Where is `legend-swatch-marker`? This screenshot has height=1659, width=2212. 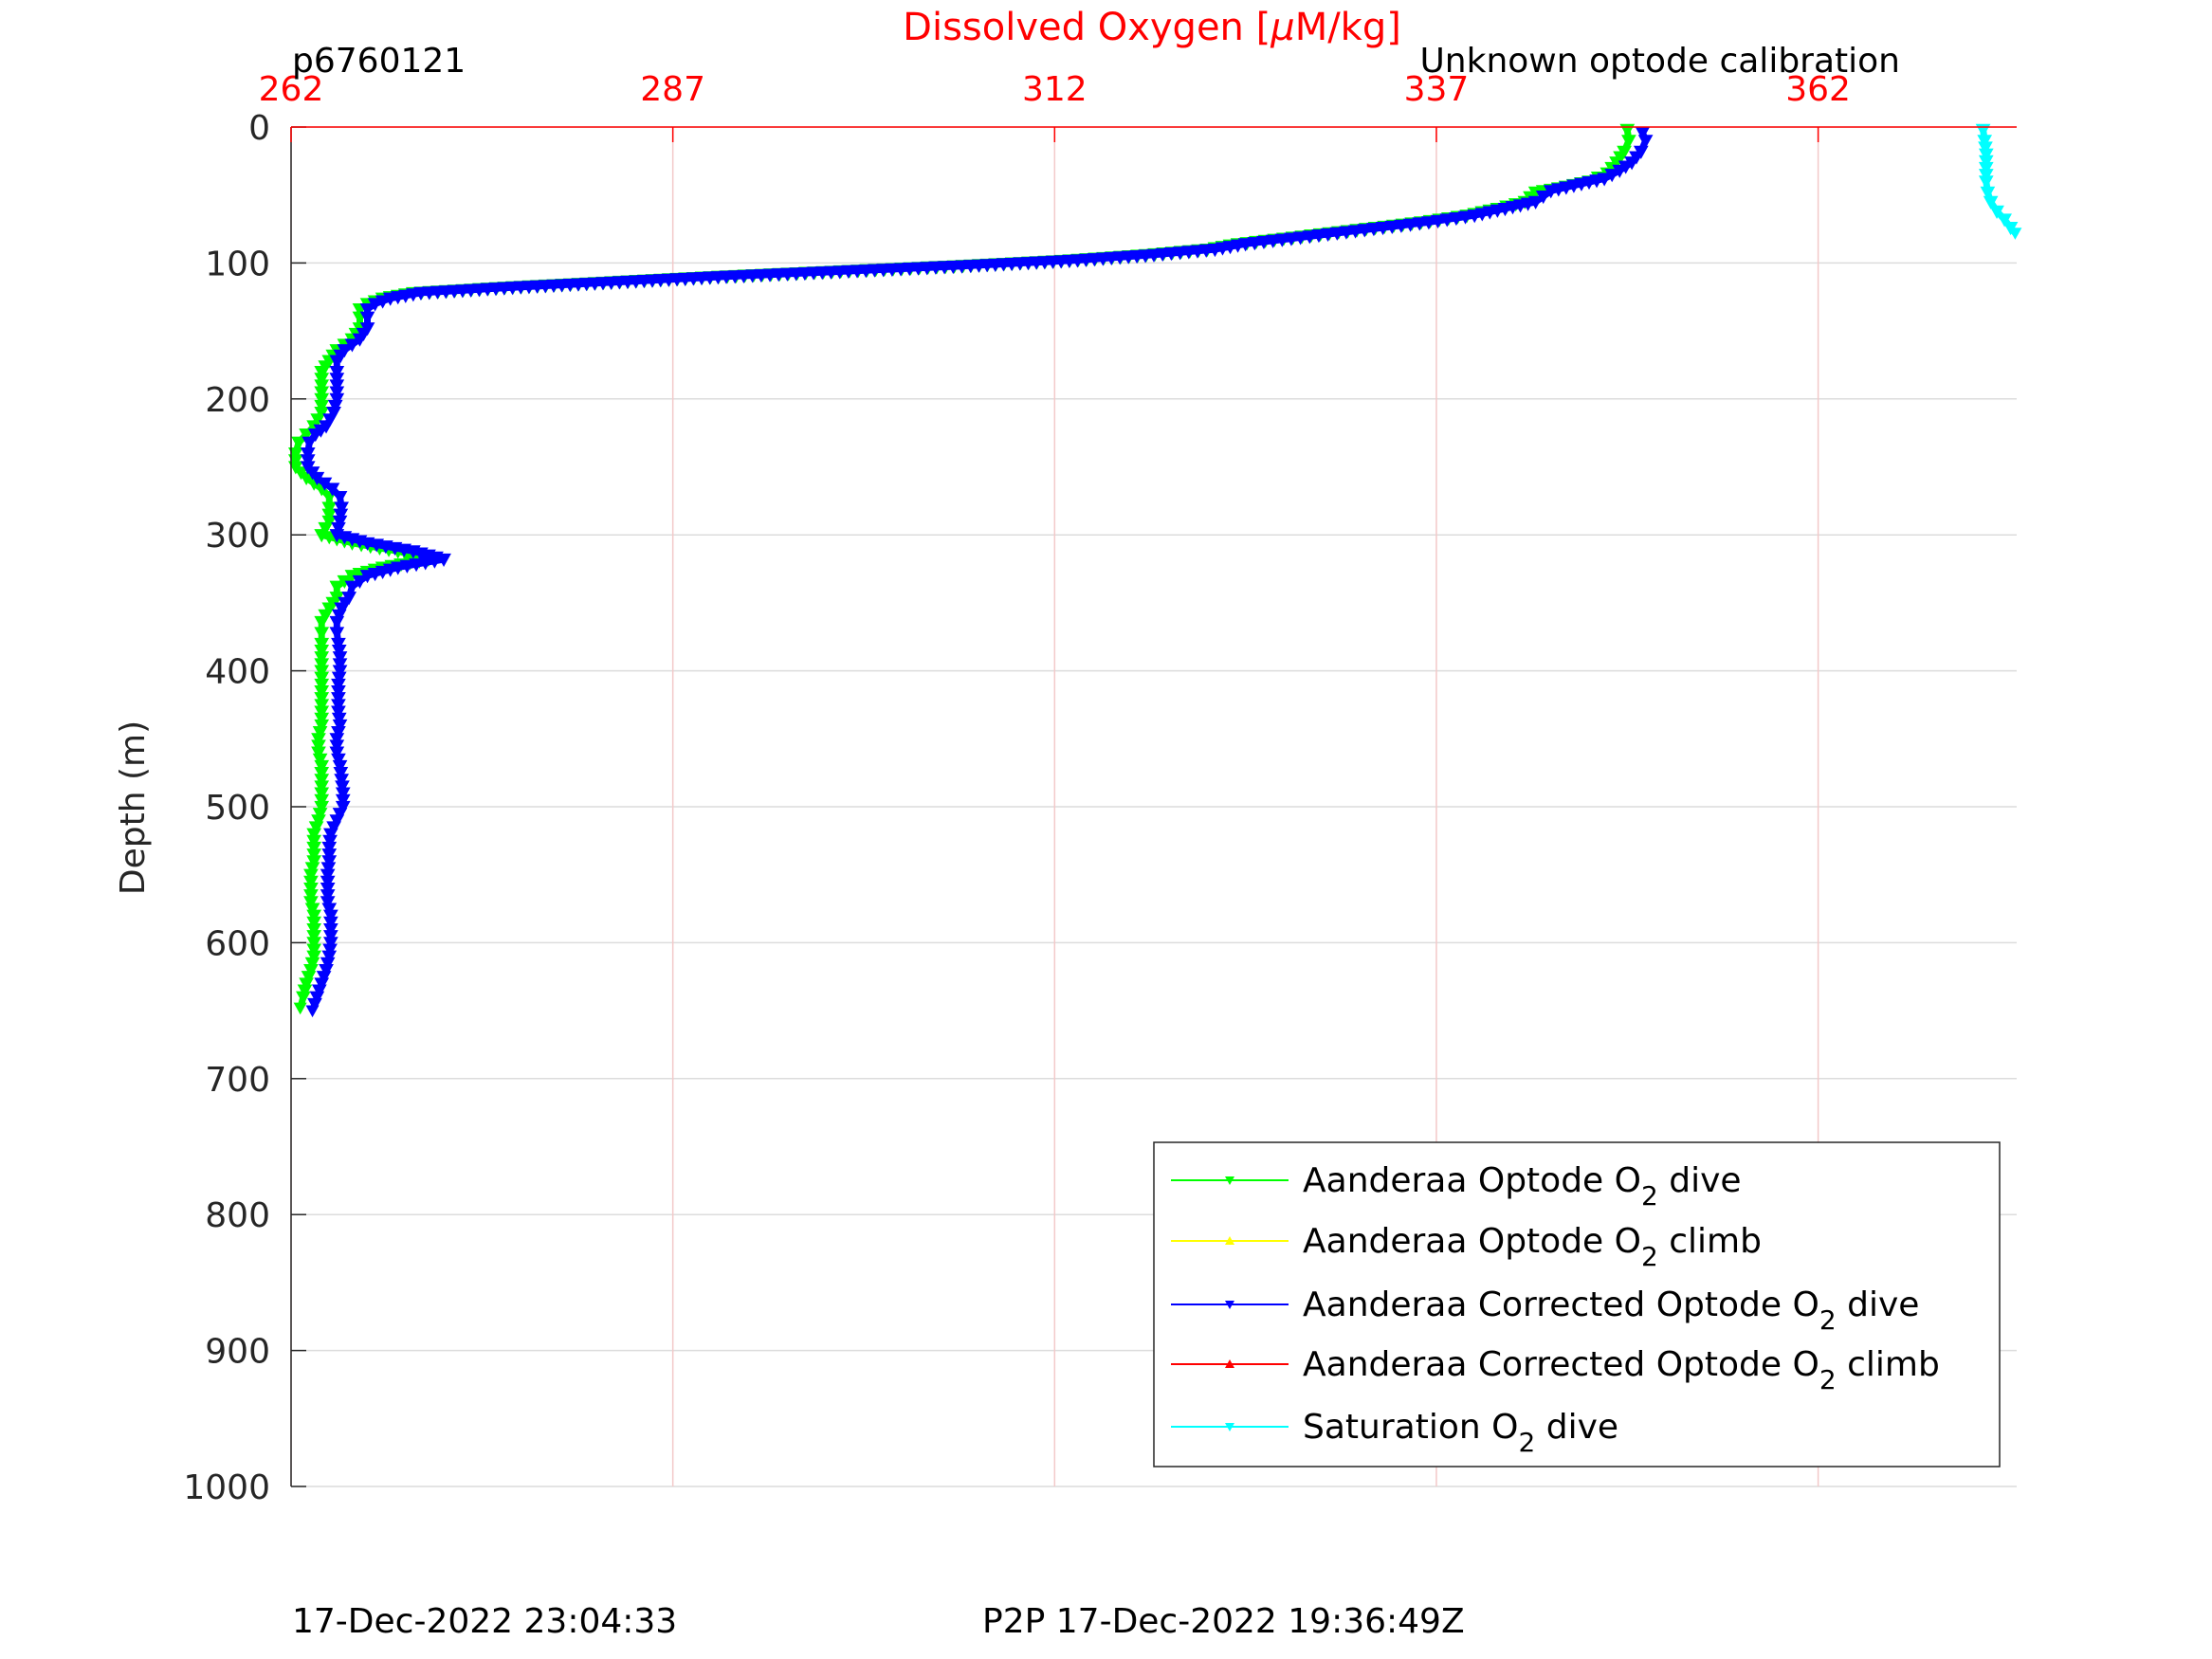
legend-swatch-marker is located at coordinates (1229, 1180).